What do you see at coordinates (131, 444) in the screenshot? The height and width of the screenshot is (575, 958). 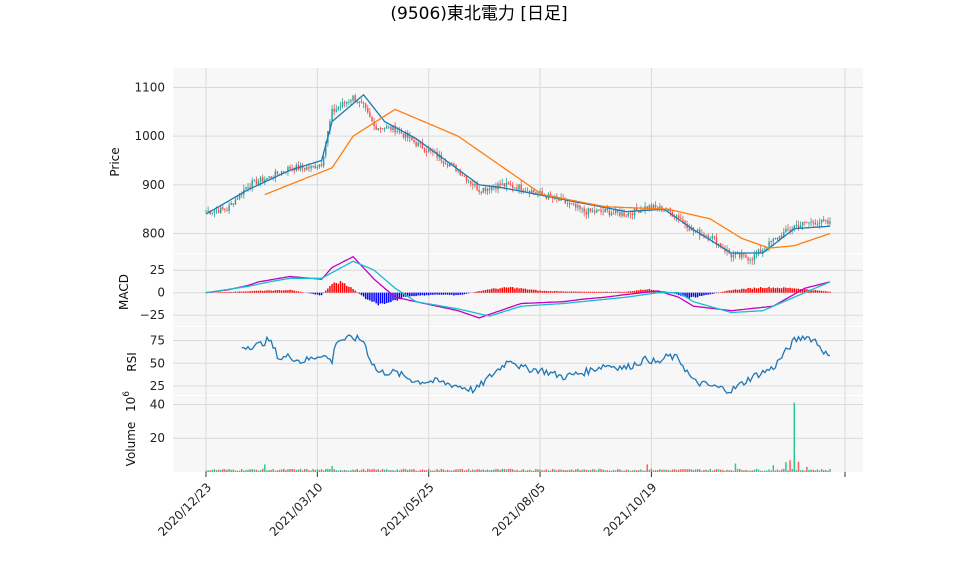 I see `volume-axis-label: Volume` at bounding box center [131, 444].